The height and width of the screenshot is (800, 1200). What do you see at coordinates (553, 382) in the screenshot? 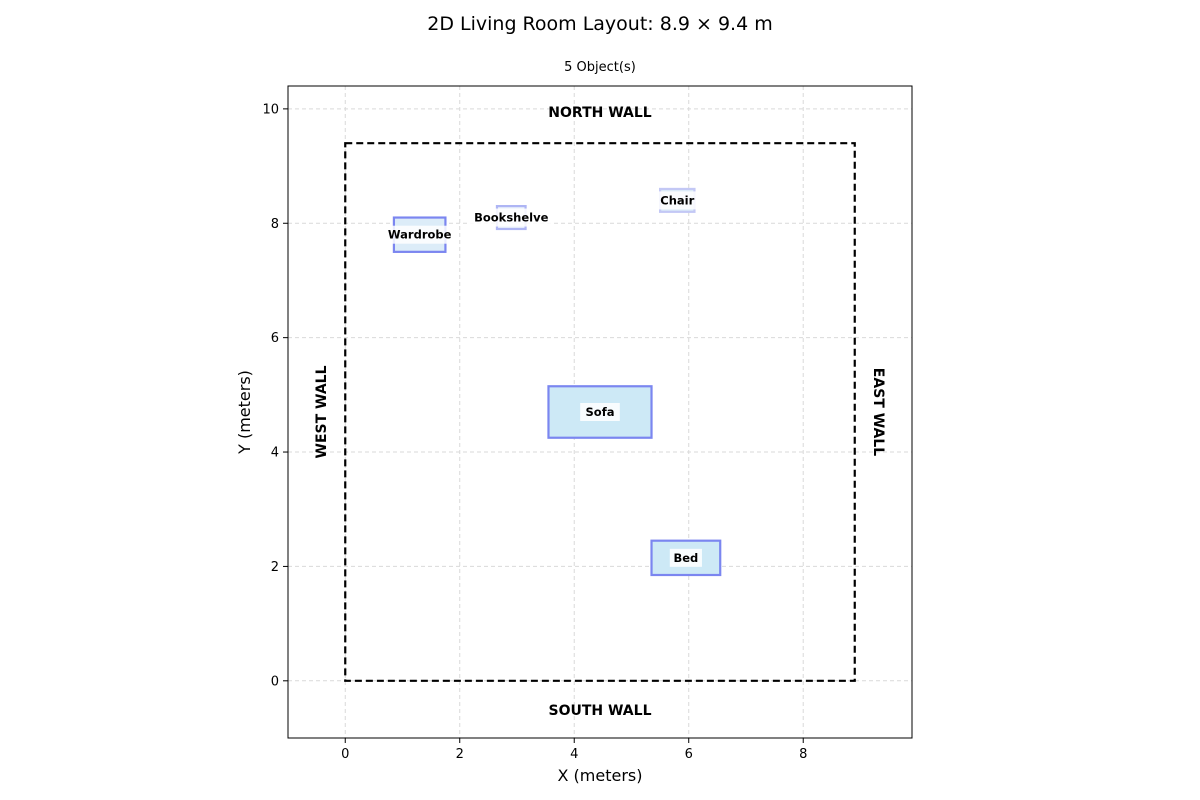
I see `furniture-objects: Wardrobe Bookshelve Chair Sofa Bed` at bounding box center [553, 382].